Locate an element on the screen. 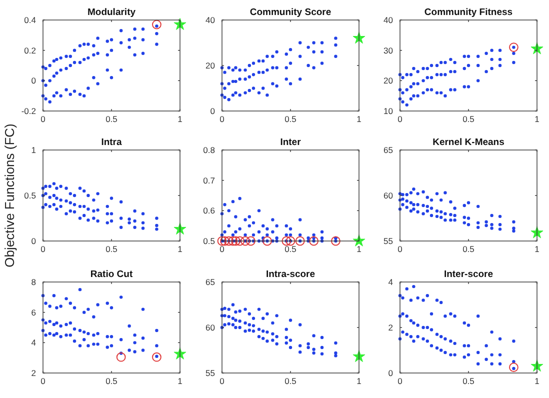 This screenshot has height=398, width=549. y-tick-label: -0.2 is located at coordinates (28, 111).